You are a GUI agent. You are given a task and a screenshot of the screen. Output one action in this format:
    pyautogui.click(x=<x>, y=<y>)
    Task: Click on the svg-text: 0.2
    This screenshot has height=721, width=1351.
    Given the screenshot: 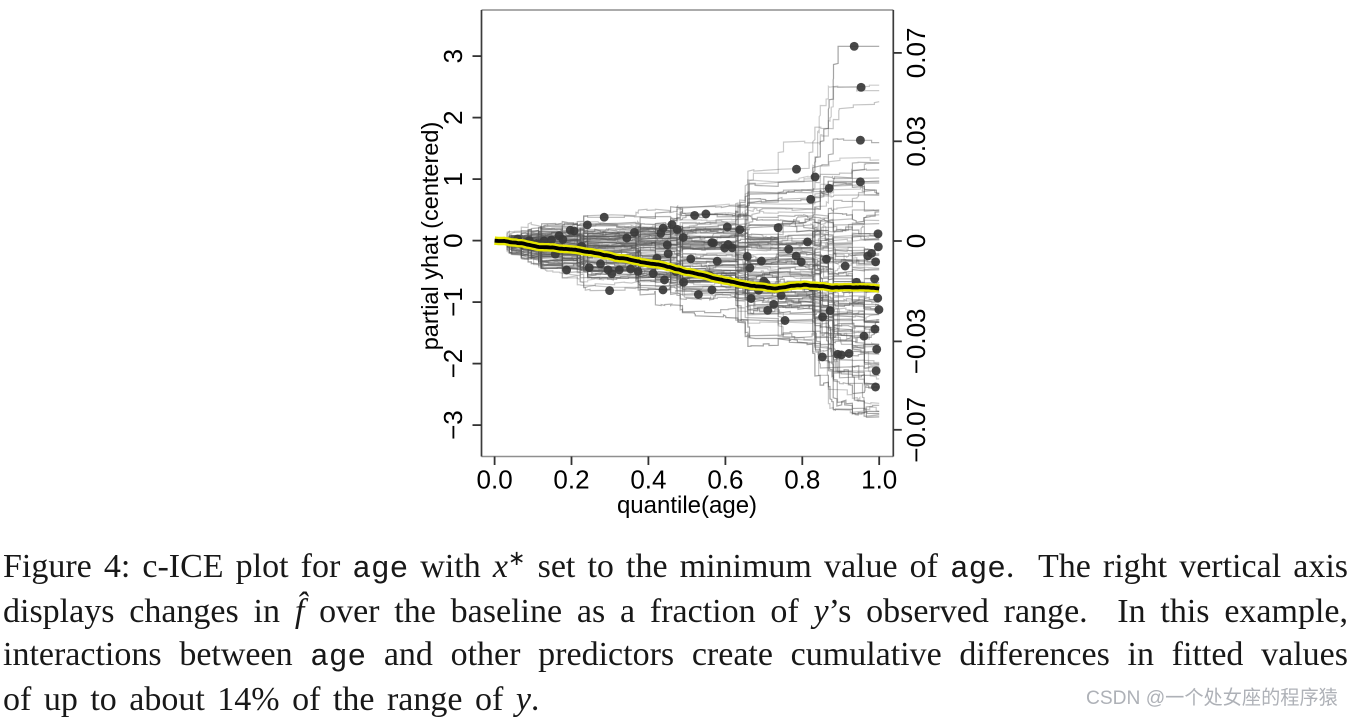 What is the action you would take?
    pyautogui.click(x=571, y=480)
    